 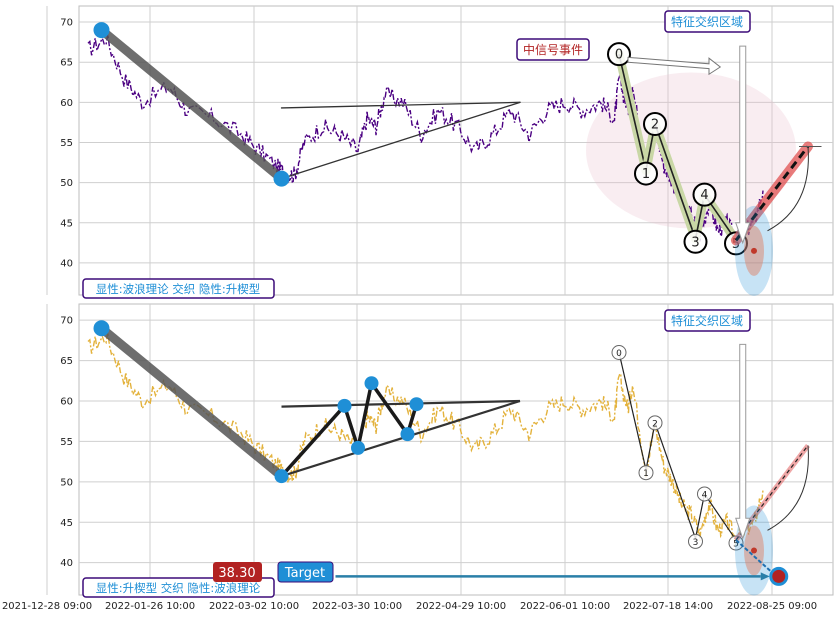 I want to click on bottom-wave-label-3: 3, so click(x=696, y=543).